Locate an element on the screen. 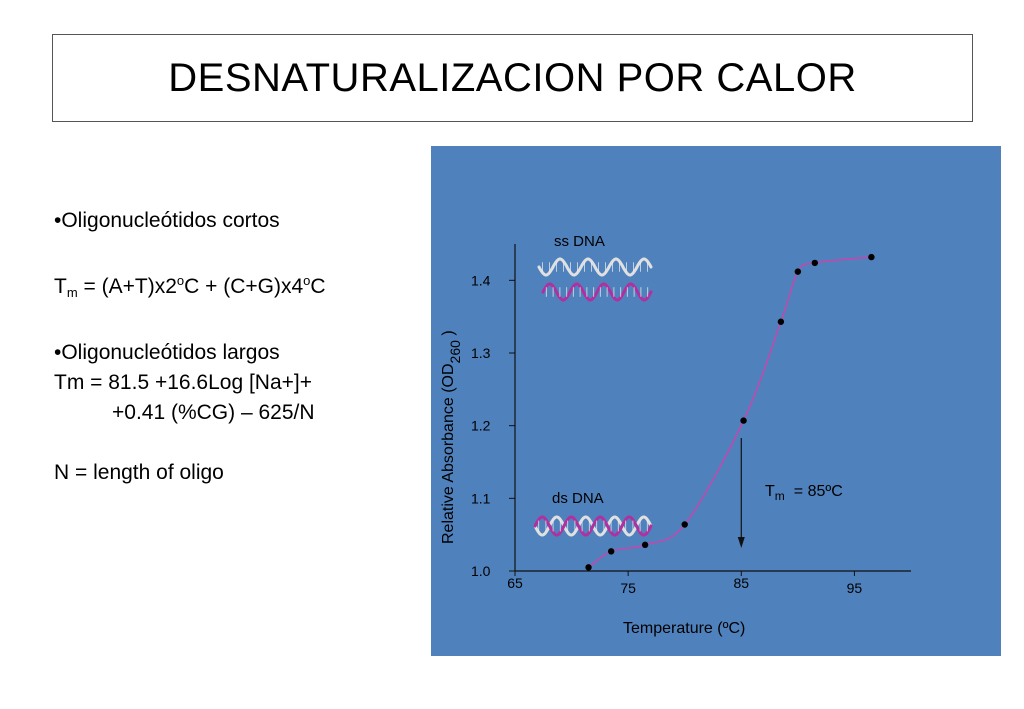  y-axis-label: Relative Absorbance (OD260 ) is located at coordinates (451, 437).